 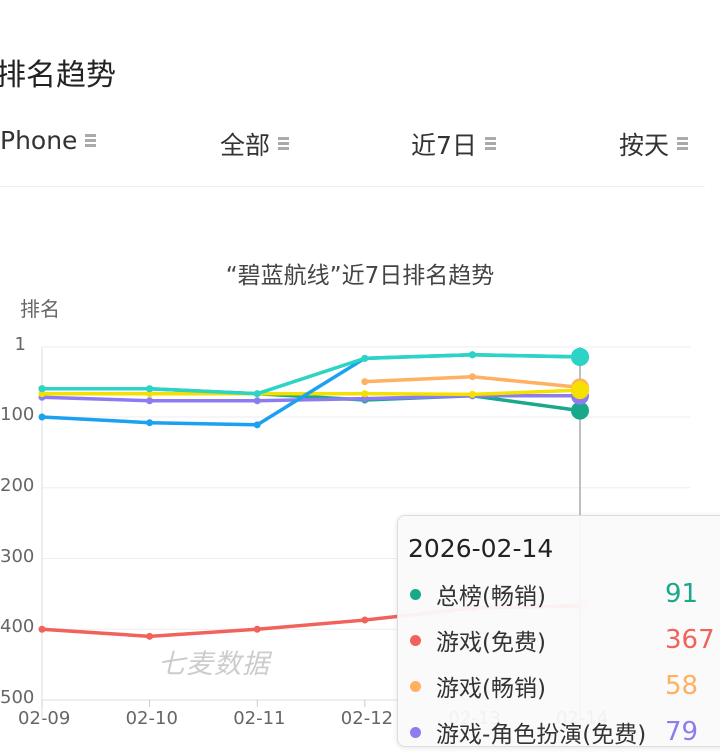 What do you see at coordinates (360, 276) in the screenshot?
I see `chart-title: “碧蓝航线”近7日排名趋势` at bounding box center [360, 276].